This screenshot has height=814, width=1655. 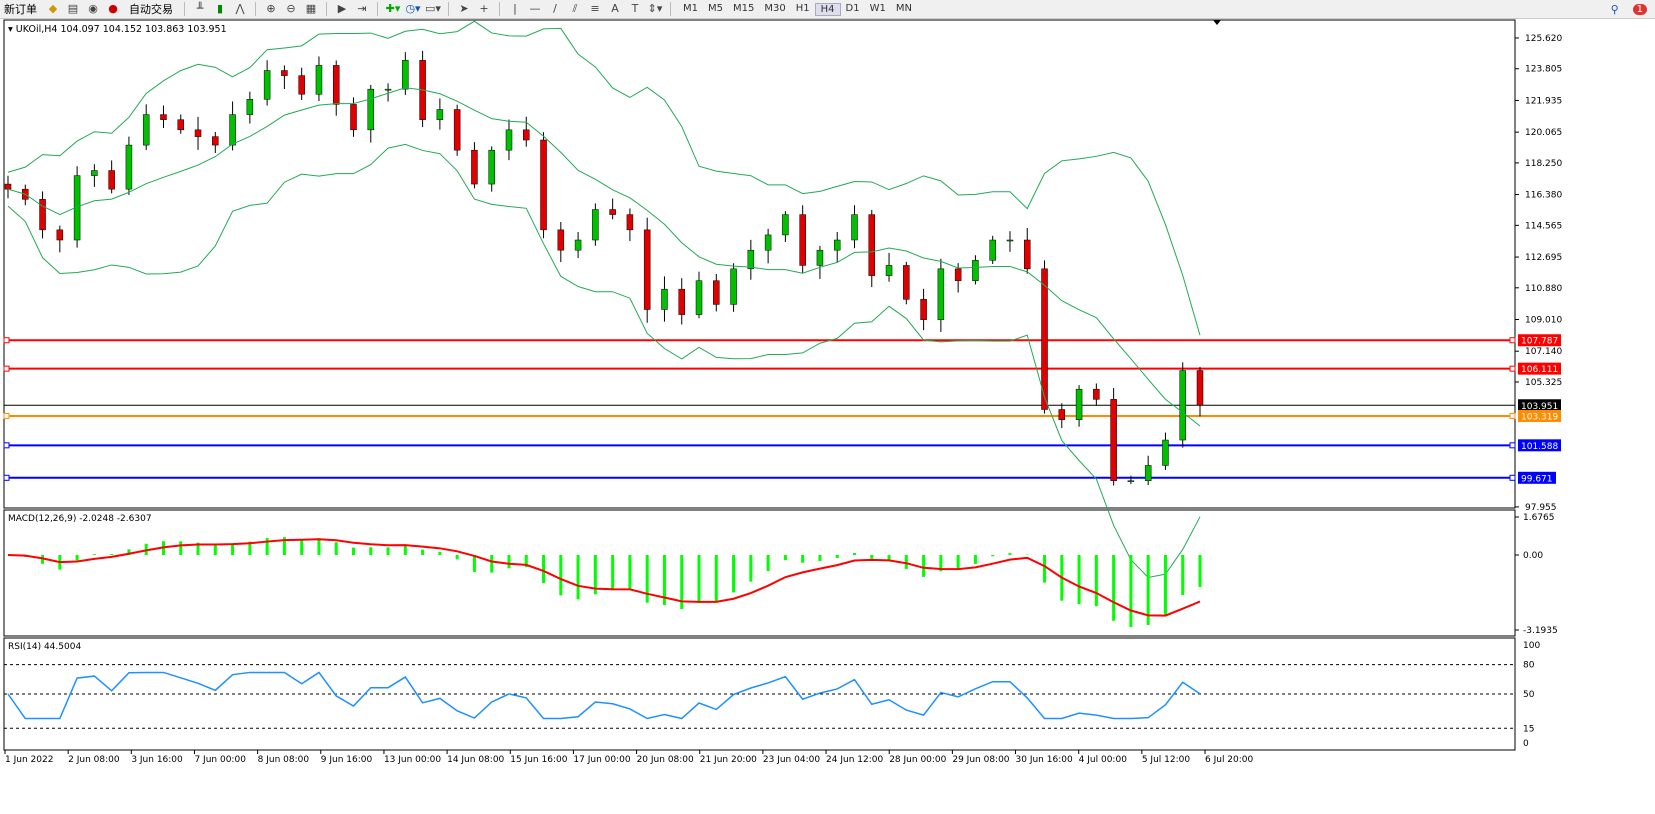 What do you see at coordinates (515, 8) in the screenshot?
I see `vertical-line-icon: |` at bounding box center [515, 8].